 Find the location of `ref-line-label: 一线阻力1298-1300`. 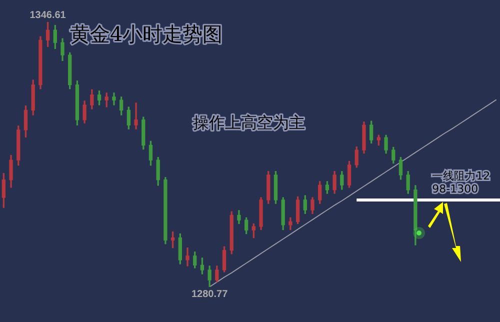

ref-line-label: 一线阻力1298-1300 is located at coordinates (461, 182).